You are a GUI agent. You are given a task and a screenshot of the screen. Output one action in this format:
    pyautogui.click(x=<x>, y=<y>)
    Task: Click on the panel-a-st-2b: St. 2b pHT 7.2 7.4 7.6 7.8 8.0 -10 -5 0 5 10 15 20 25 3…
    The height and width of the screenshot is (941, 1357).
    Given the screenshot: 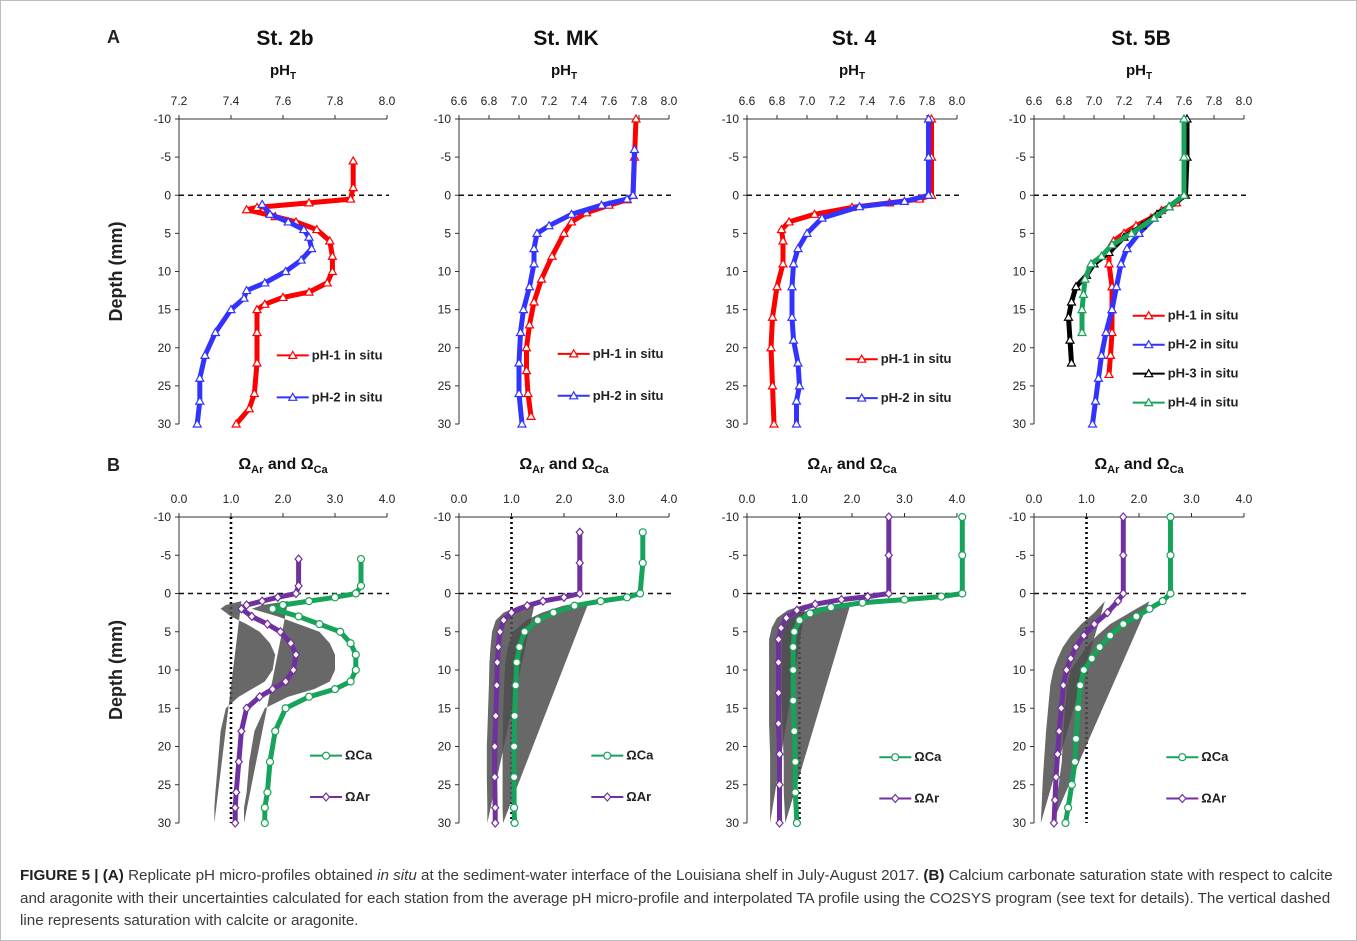 What is the action you would take?
    pyautogui.click(x=275, y=229)
    